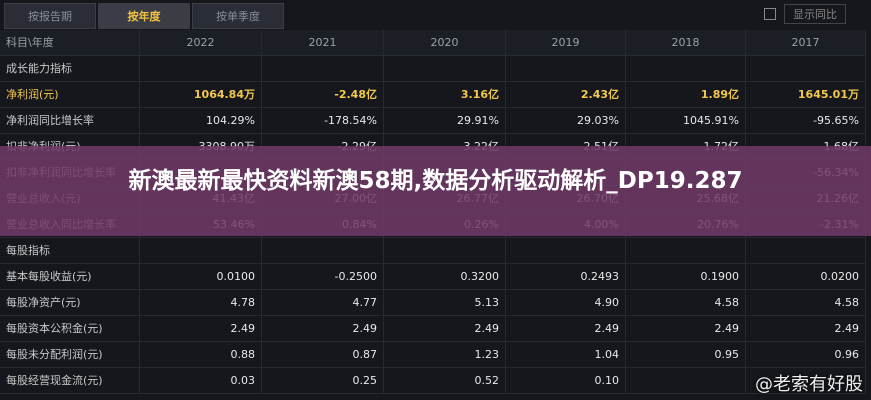  Describe the element at coordinates (201, 355) in the screenshot. I see `value-cell: 0.88` at that location.